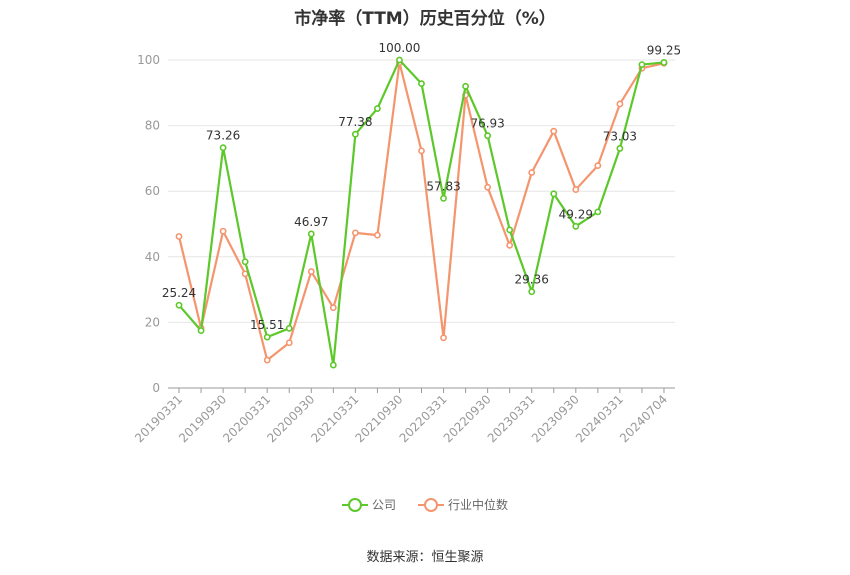 Image resolution: width=850 pixels, height=575 pixels. I want to click on legend-item-company: 公司, so click(368, 504).